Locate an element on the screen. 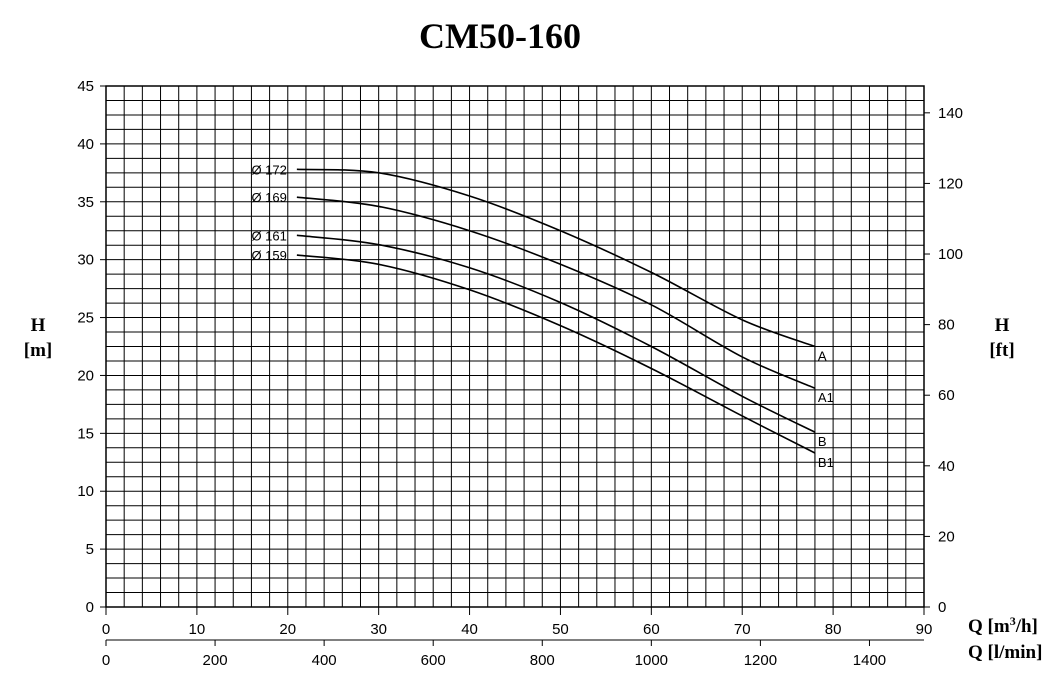 Image resolution: width=1059 pixels, height=678 pixels. y-right-tick-label: 60 is located at coordinates (946, 395).